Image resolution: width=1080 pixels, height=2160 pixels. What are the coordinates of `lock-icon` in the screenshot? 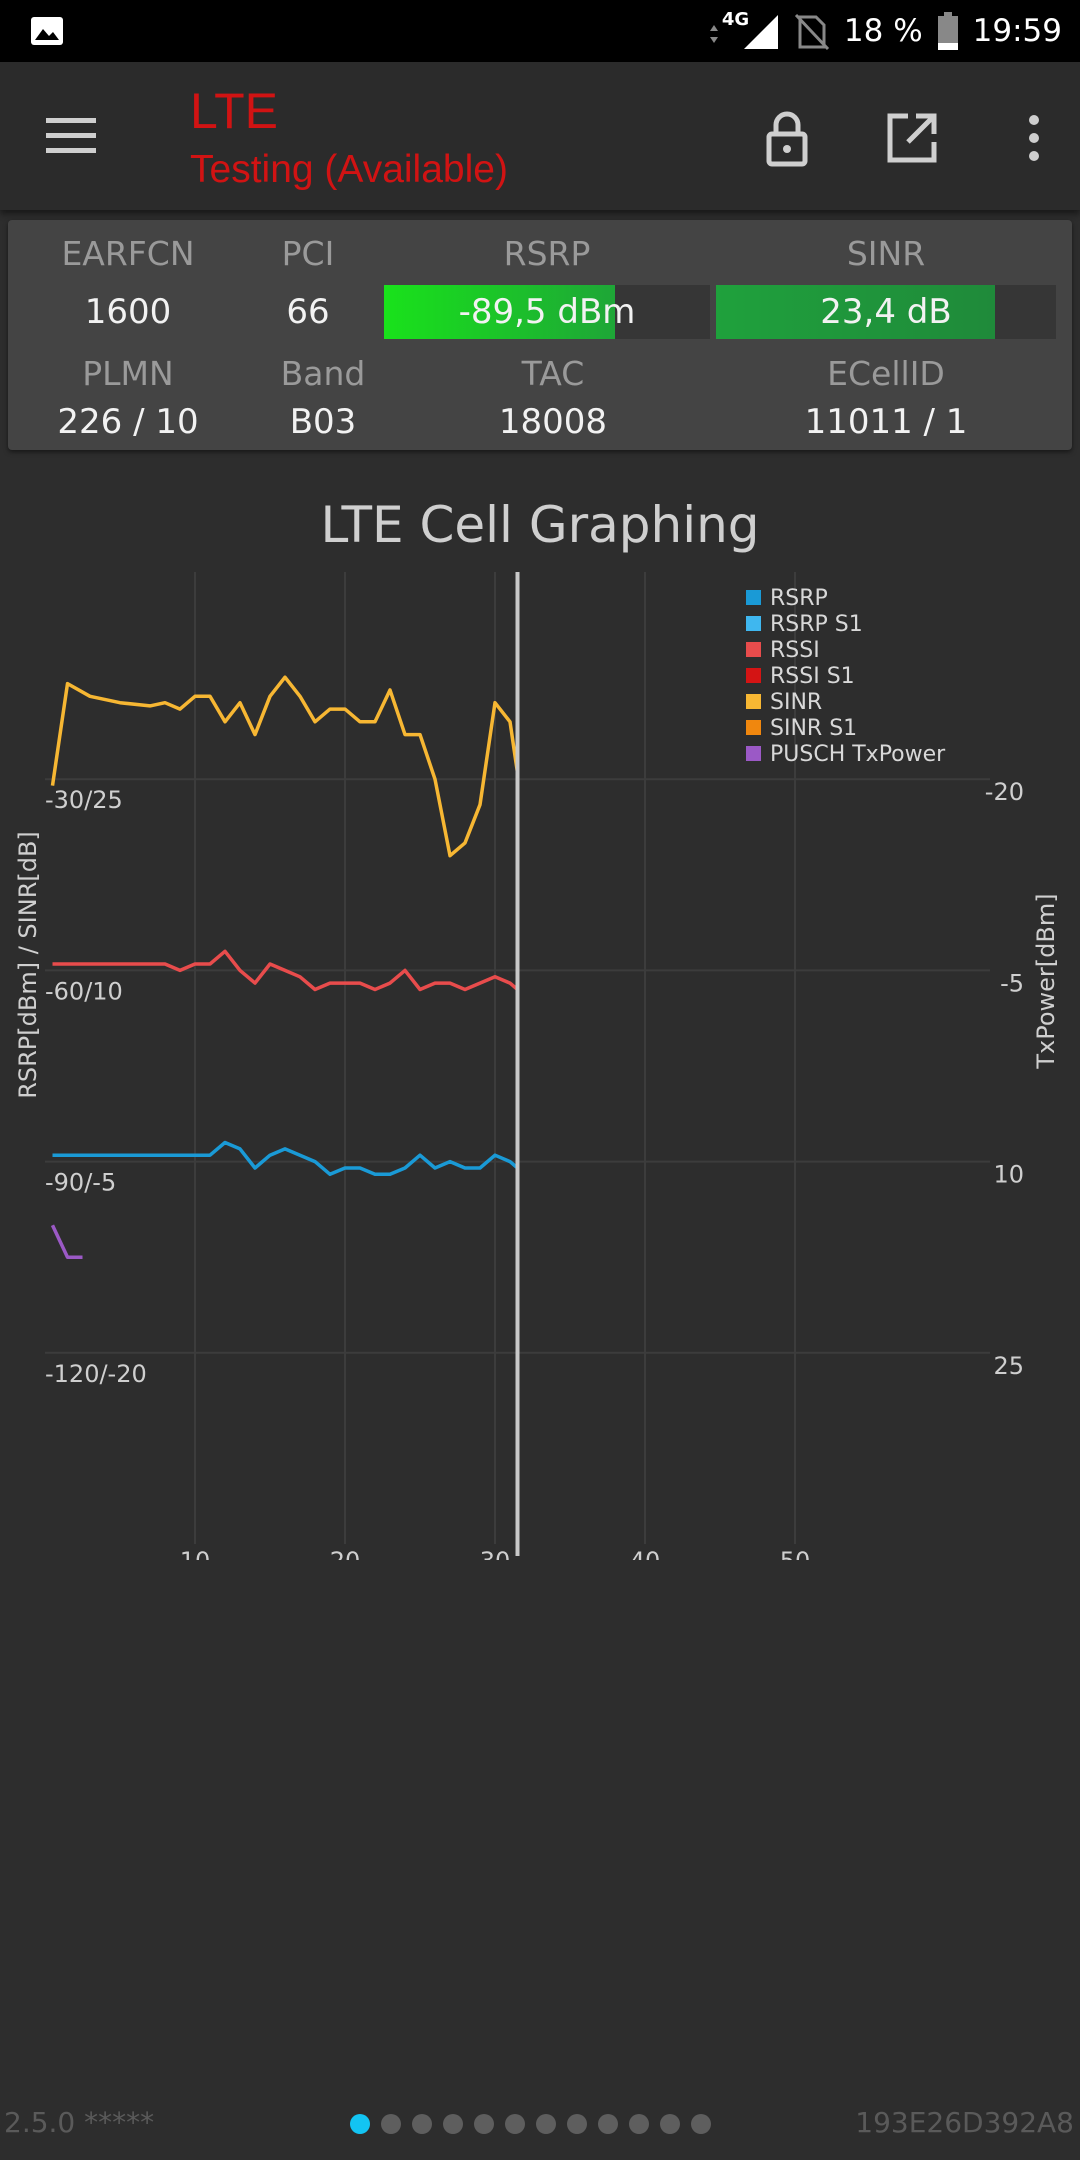 It's located at (787, 138).